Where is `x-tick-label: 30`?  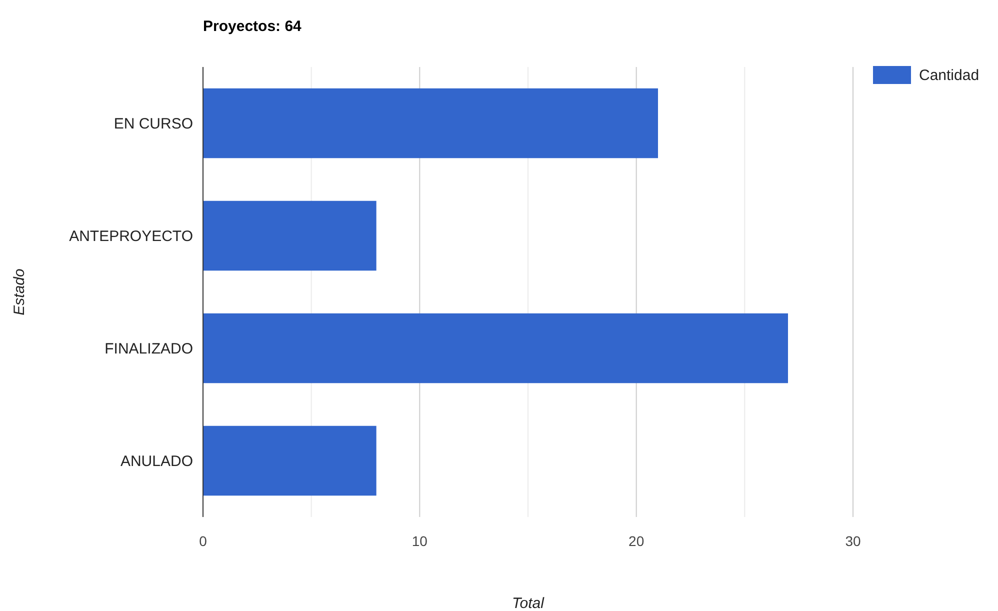 x-tick-label: 30 is located at coordinates (853, 541).